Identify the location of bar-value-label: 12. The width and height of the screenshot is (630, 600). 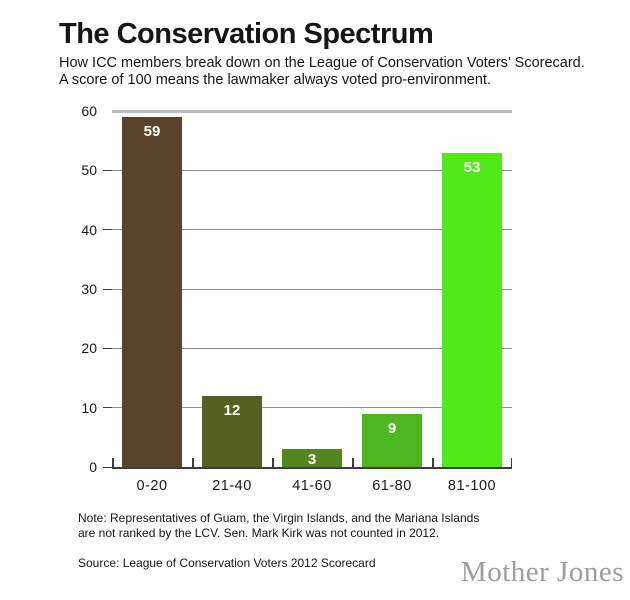
(232, 410).